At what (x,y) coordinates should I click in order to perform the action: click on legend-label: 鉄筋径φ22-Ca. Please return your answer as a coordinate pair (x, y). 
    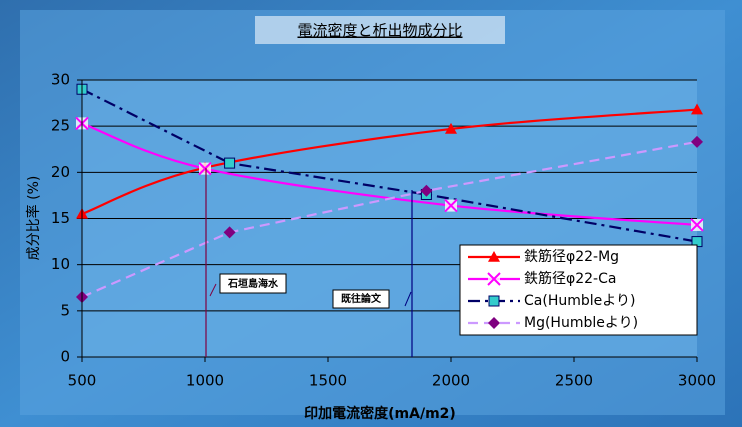
    Looking at the image, I should click on (570, 278).